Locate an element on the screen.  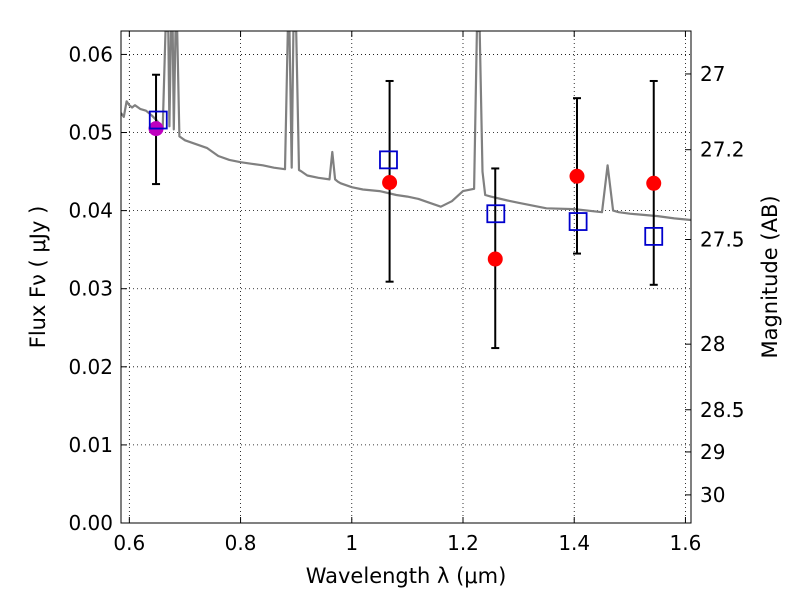
x-tick-label: 1 is located at coordinates (351, 543).